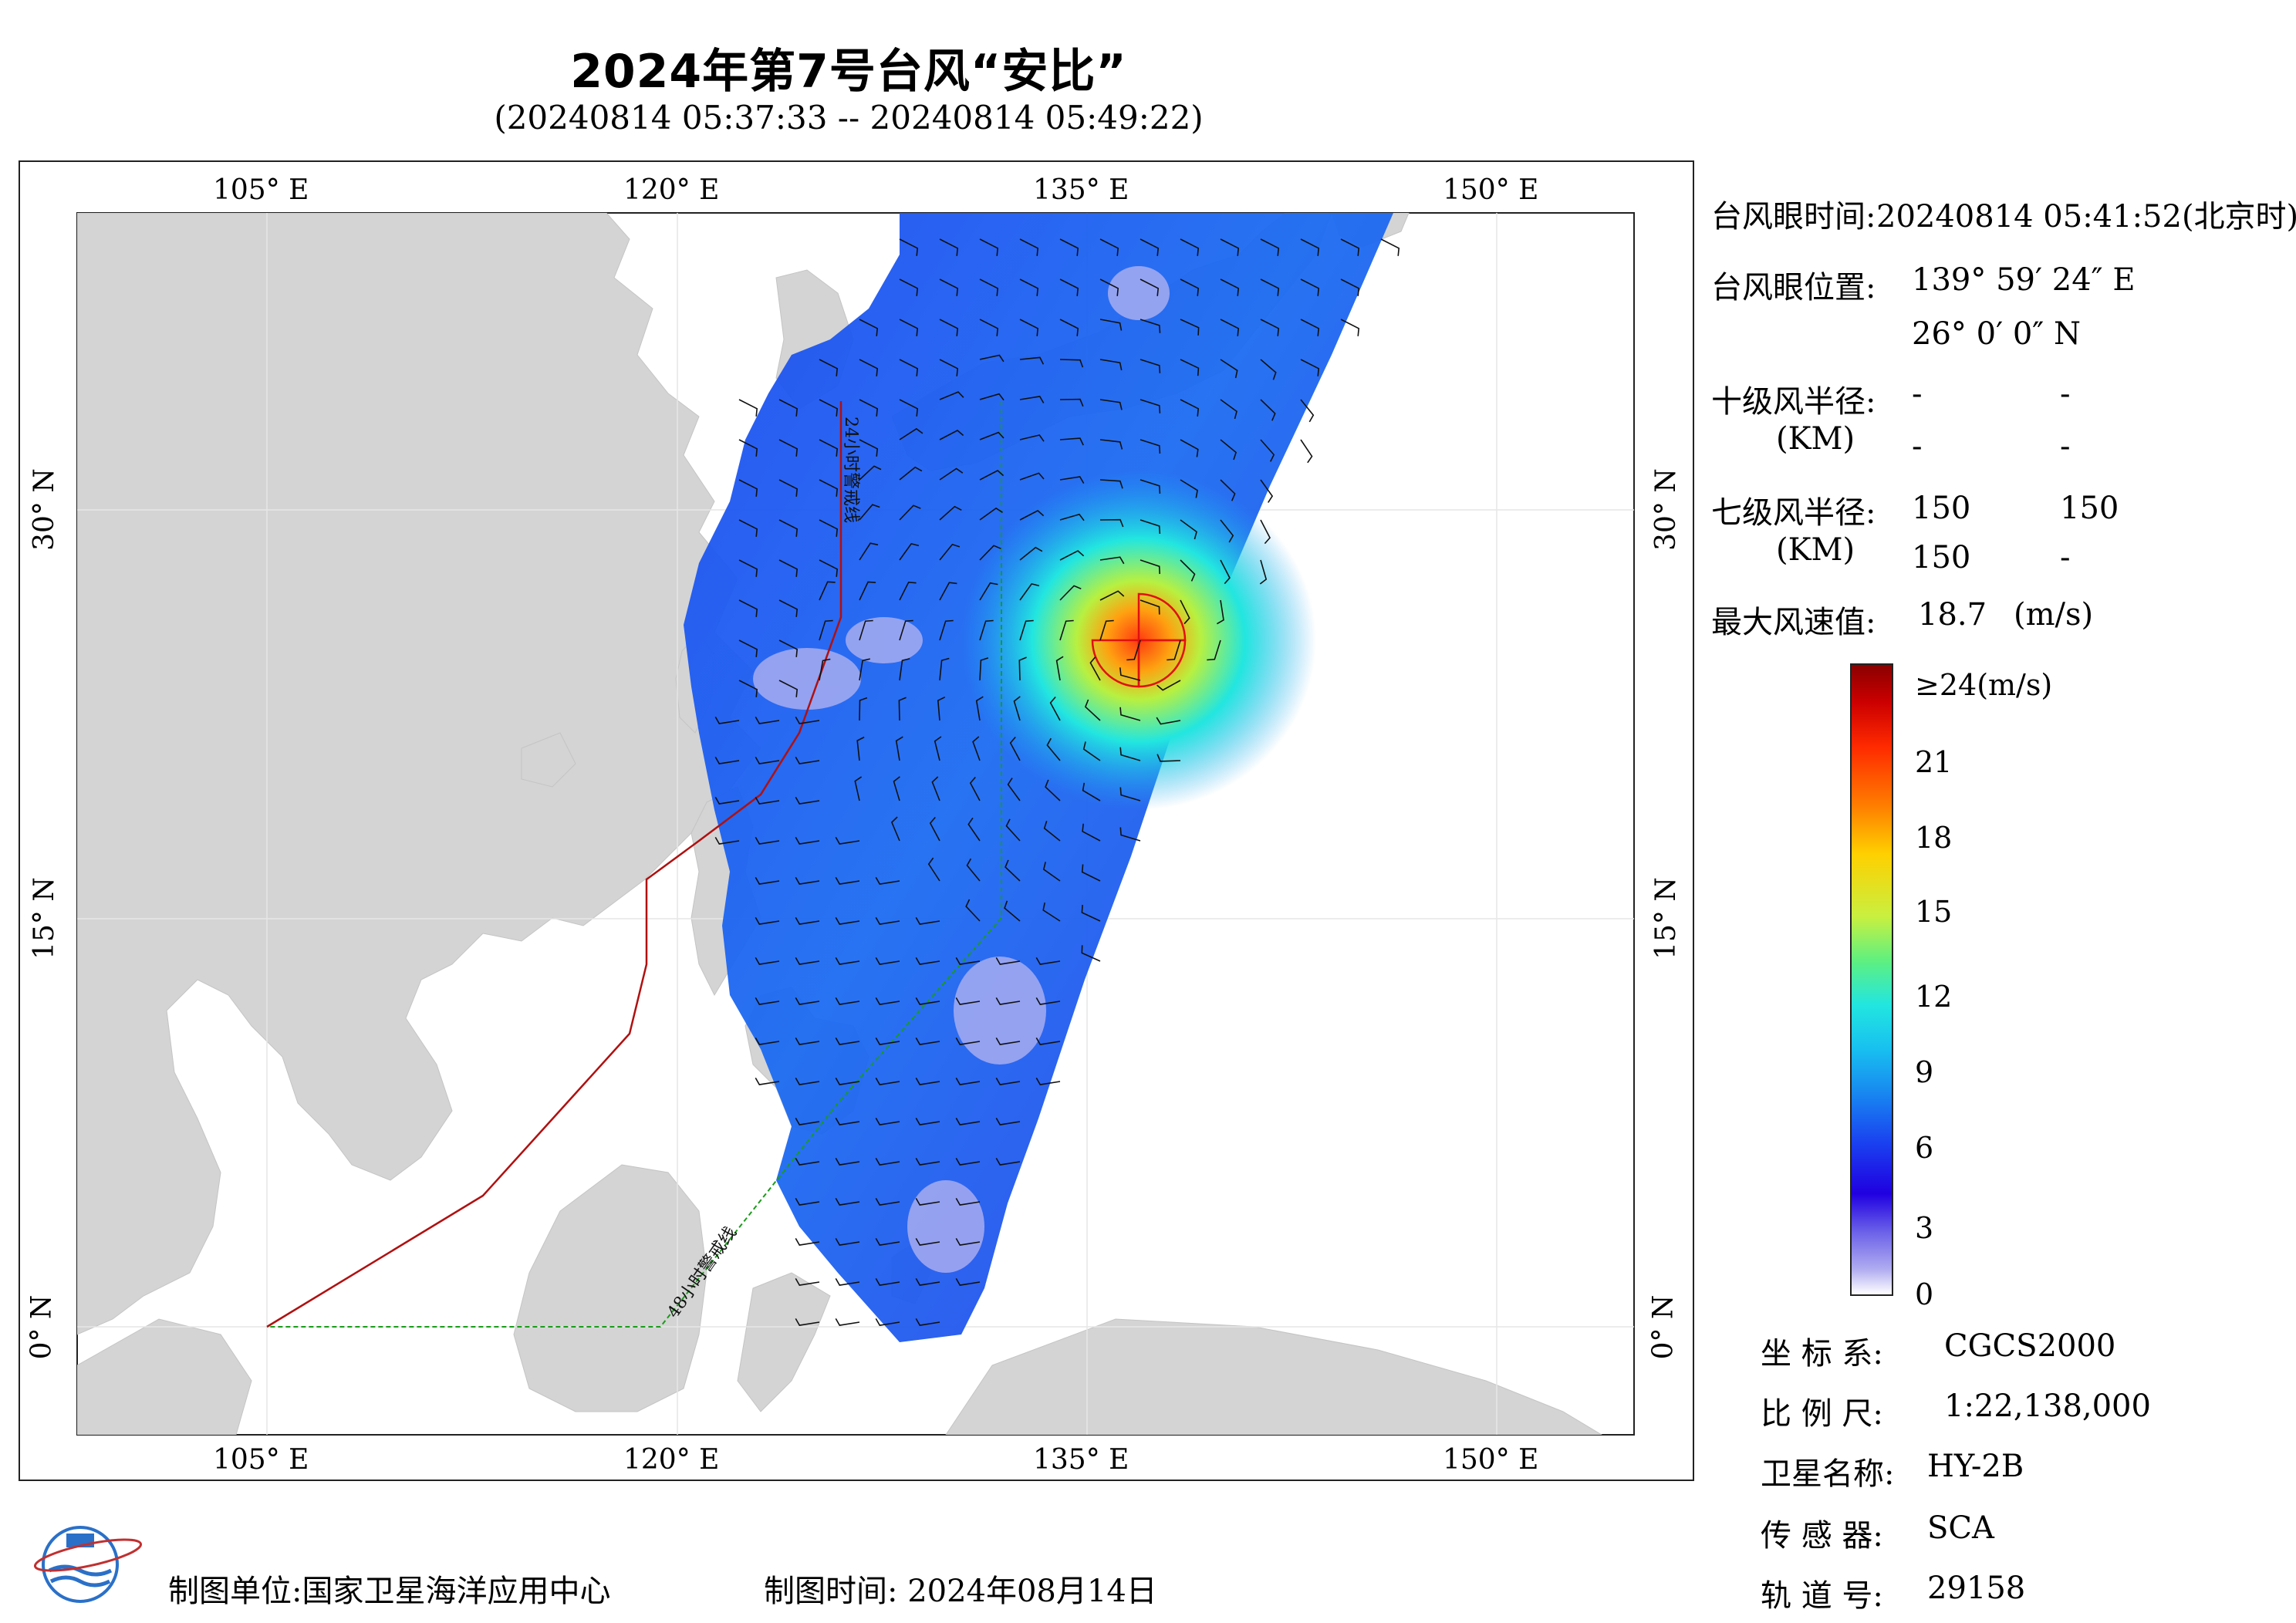 Image resolution: width=2296 pixels, height=1623 pixels. What do you see at coordinates (960, 1591) in the screenshot?
I see `production-date: 制图时间: 2024年08月14日` at bounding box center [960, 1591].